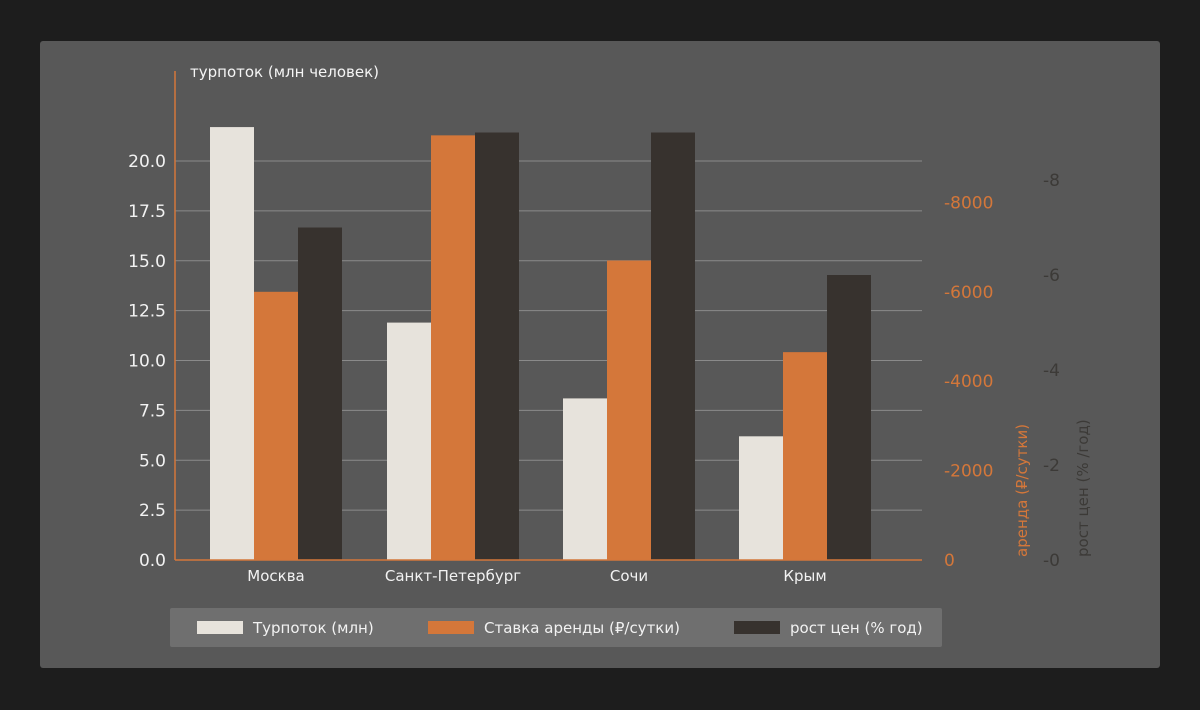  Describe the element at coordinates (147, 312) in the screenshot. I see `left-tick-label: 12.5` at that location.